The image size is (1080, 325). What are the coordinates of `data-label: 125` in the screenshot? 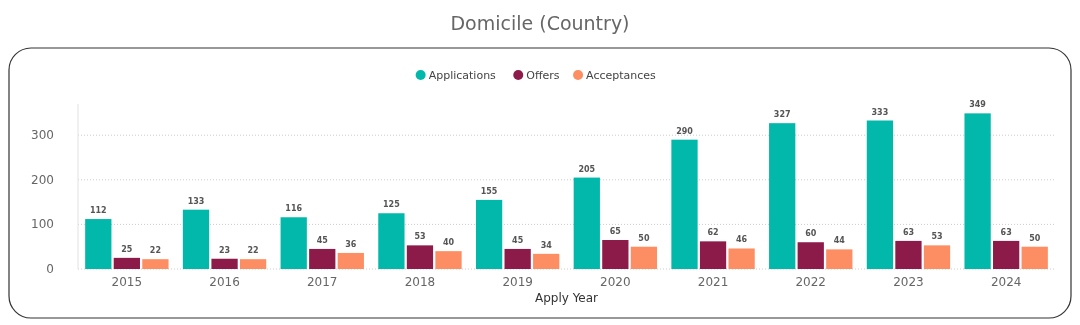 It's located at (392, 205).